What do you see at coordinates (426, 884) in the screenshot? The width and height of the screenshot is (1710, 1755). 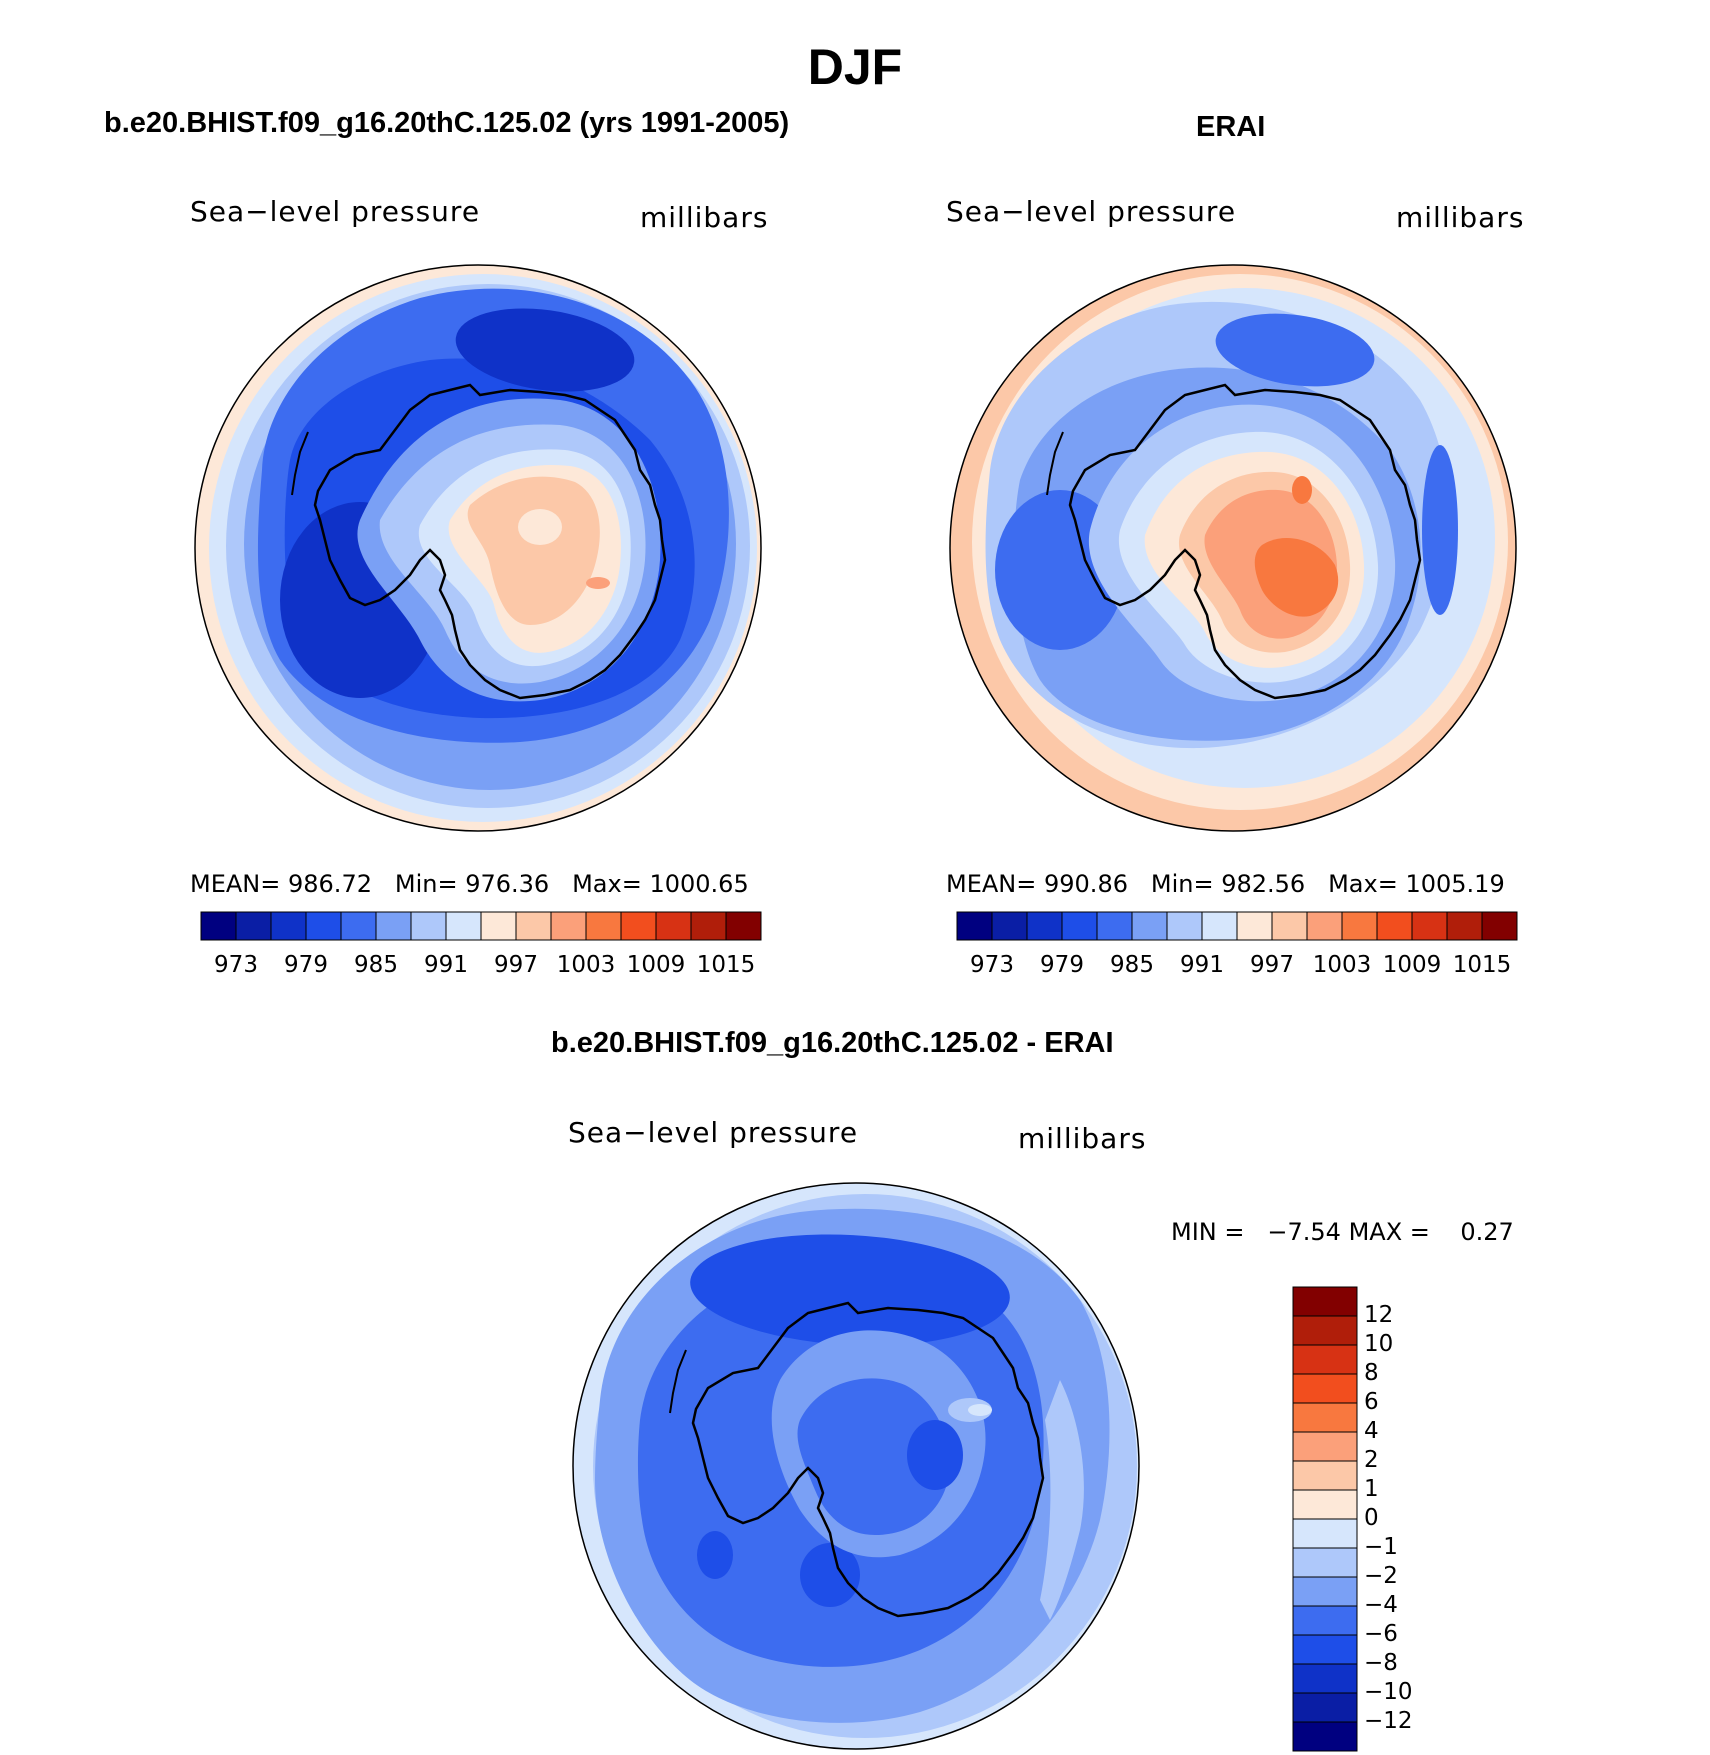 I see `model-min-label: Min=` at bounding box center [426, 884].